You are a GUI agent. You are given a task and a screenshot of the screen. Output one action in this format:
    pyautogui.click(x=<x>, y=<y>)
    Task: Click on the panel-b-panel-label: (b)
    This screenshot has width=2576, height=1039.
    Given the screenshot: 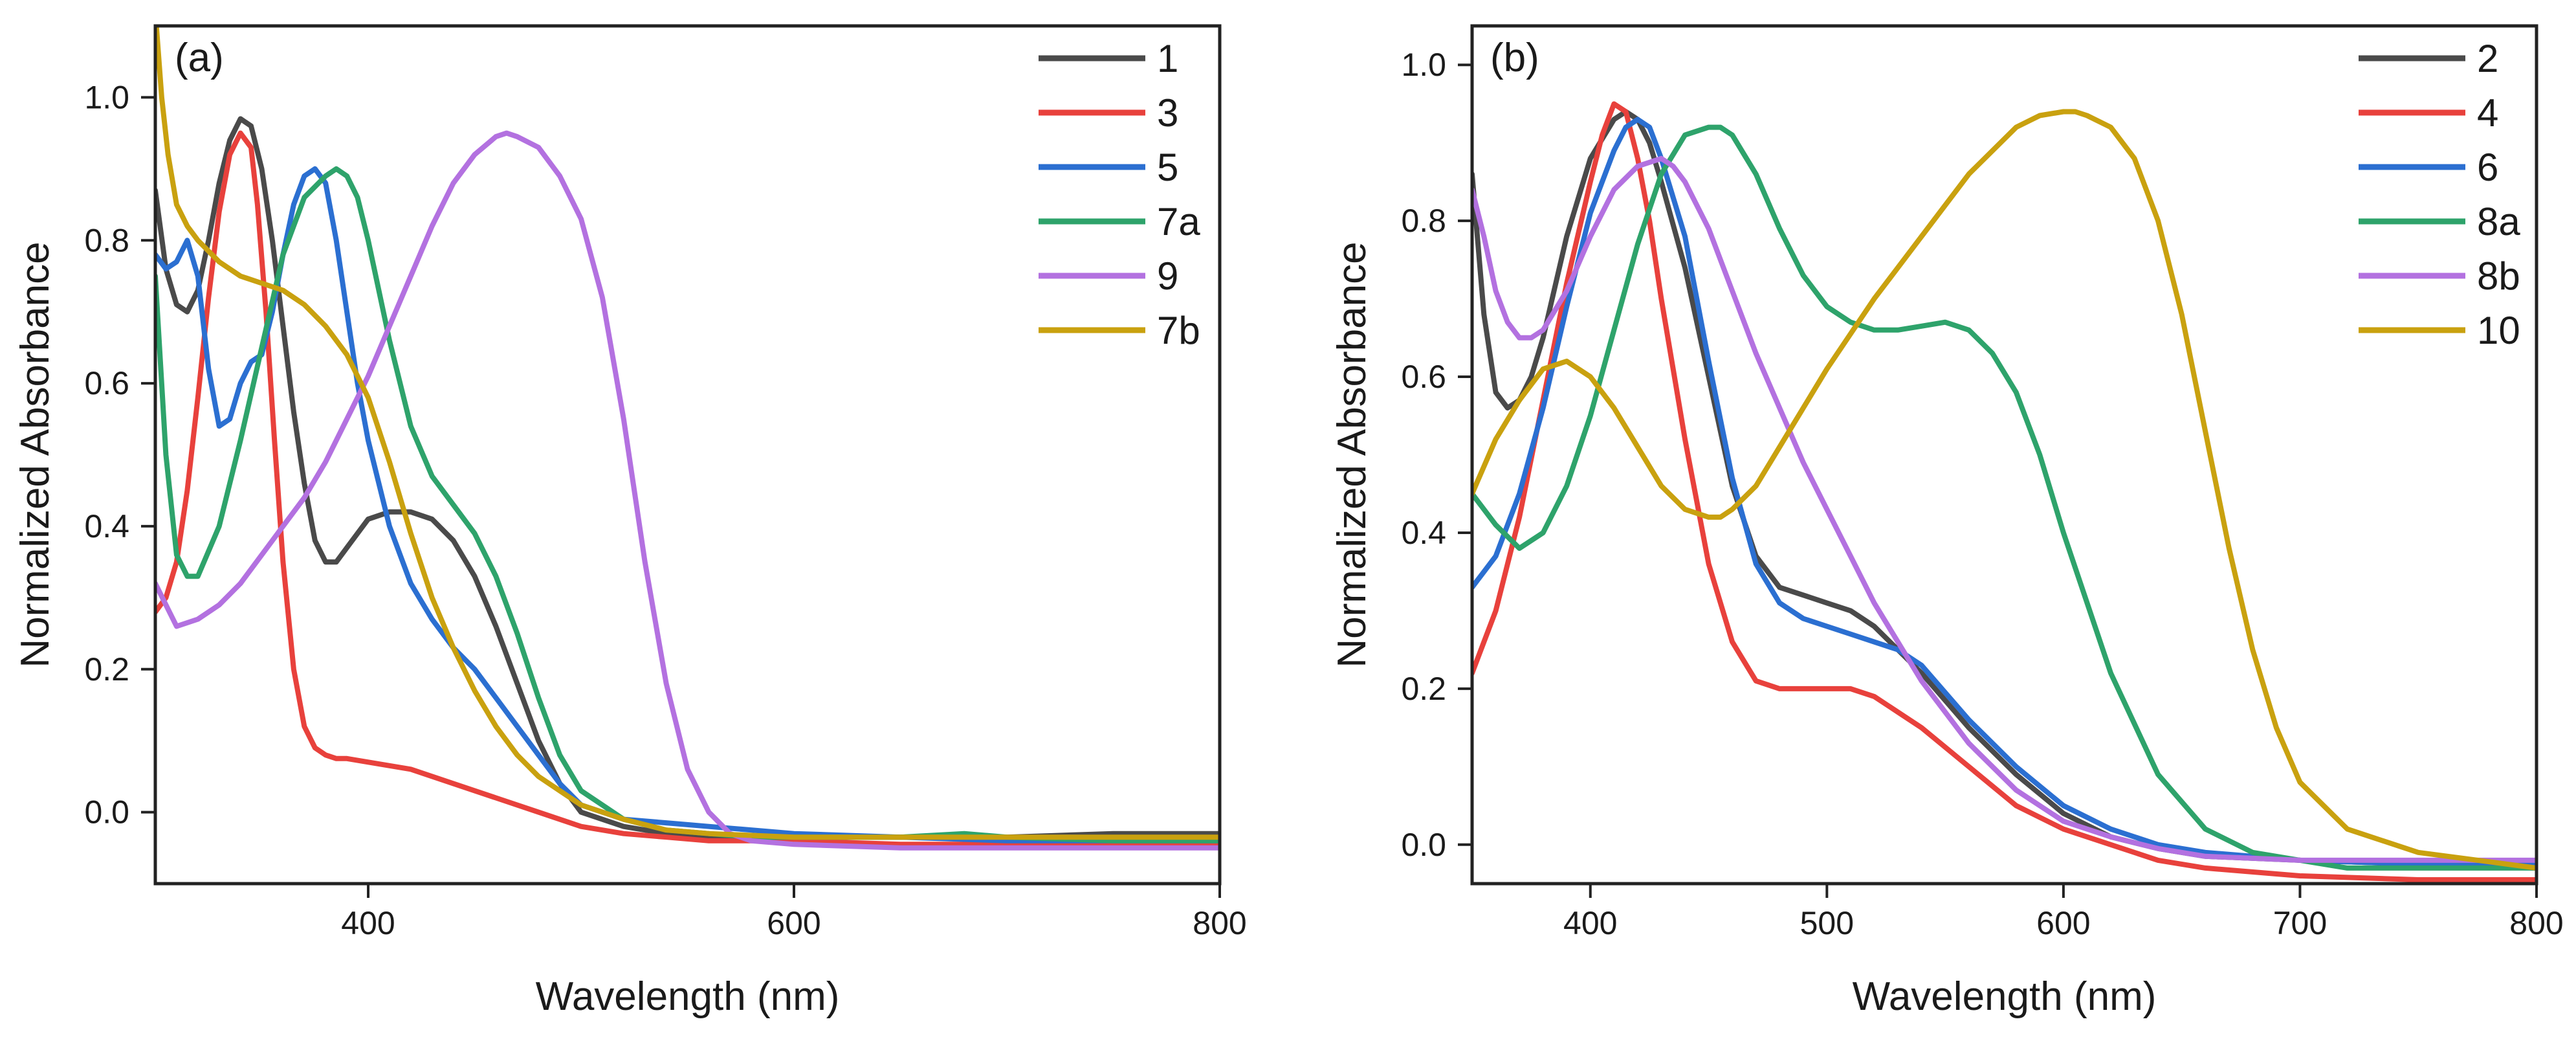 What is the action you would take?
    pyautogui.click(x=1515, y=58)
    